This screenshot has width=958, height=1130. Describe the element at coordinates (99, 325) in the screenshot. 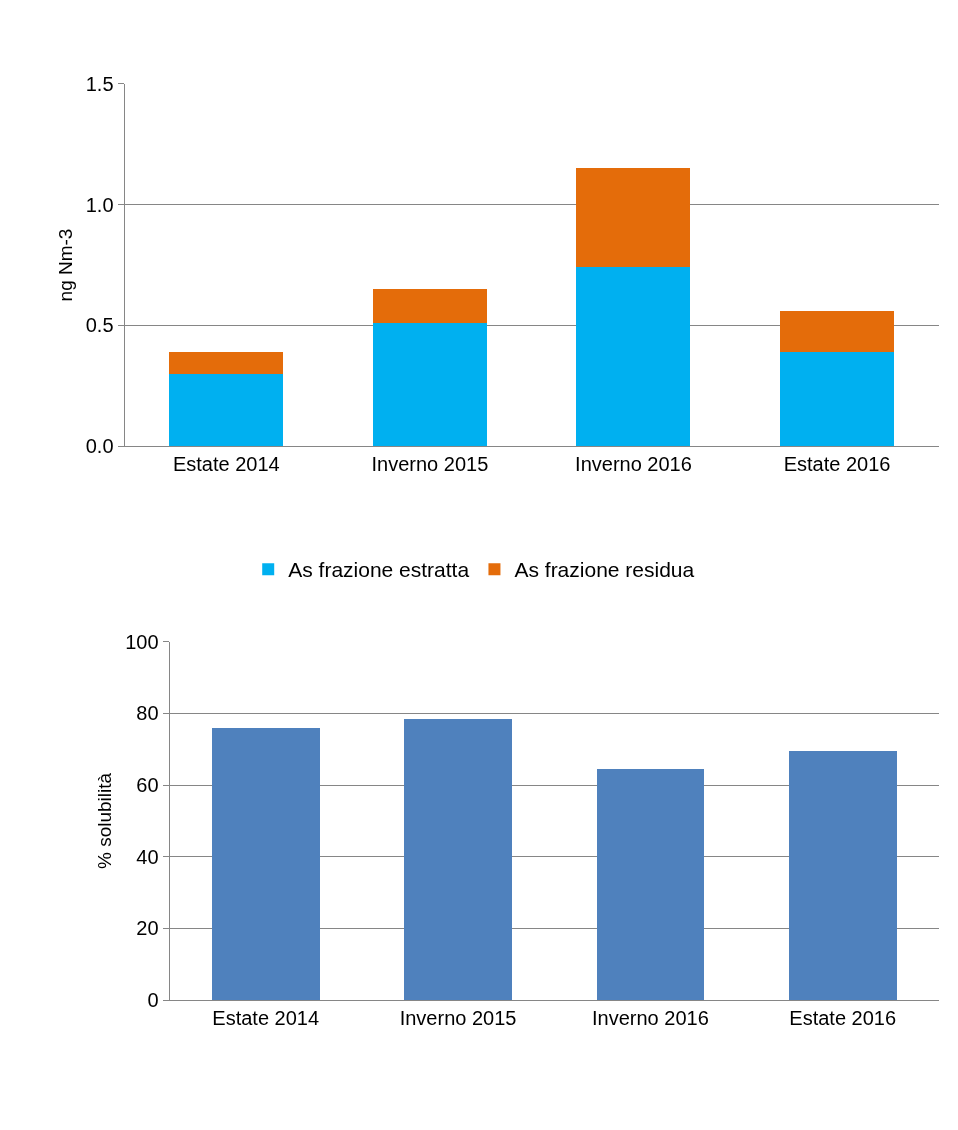

I see `y-tick-label: 0.5` at that location.